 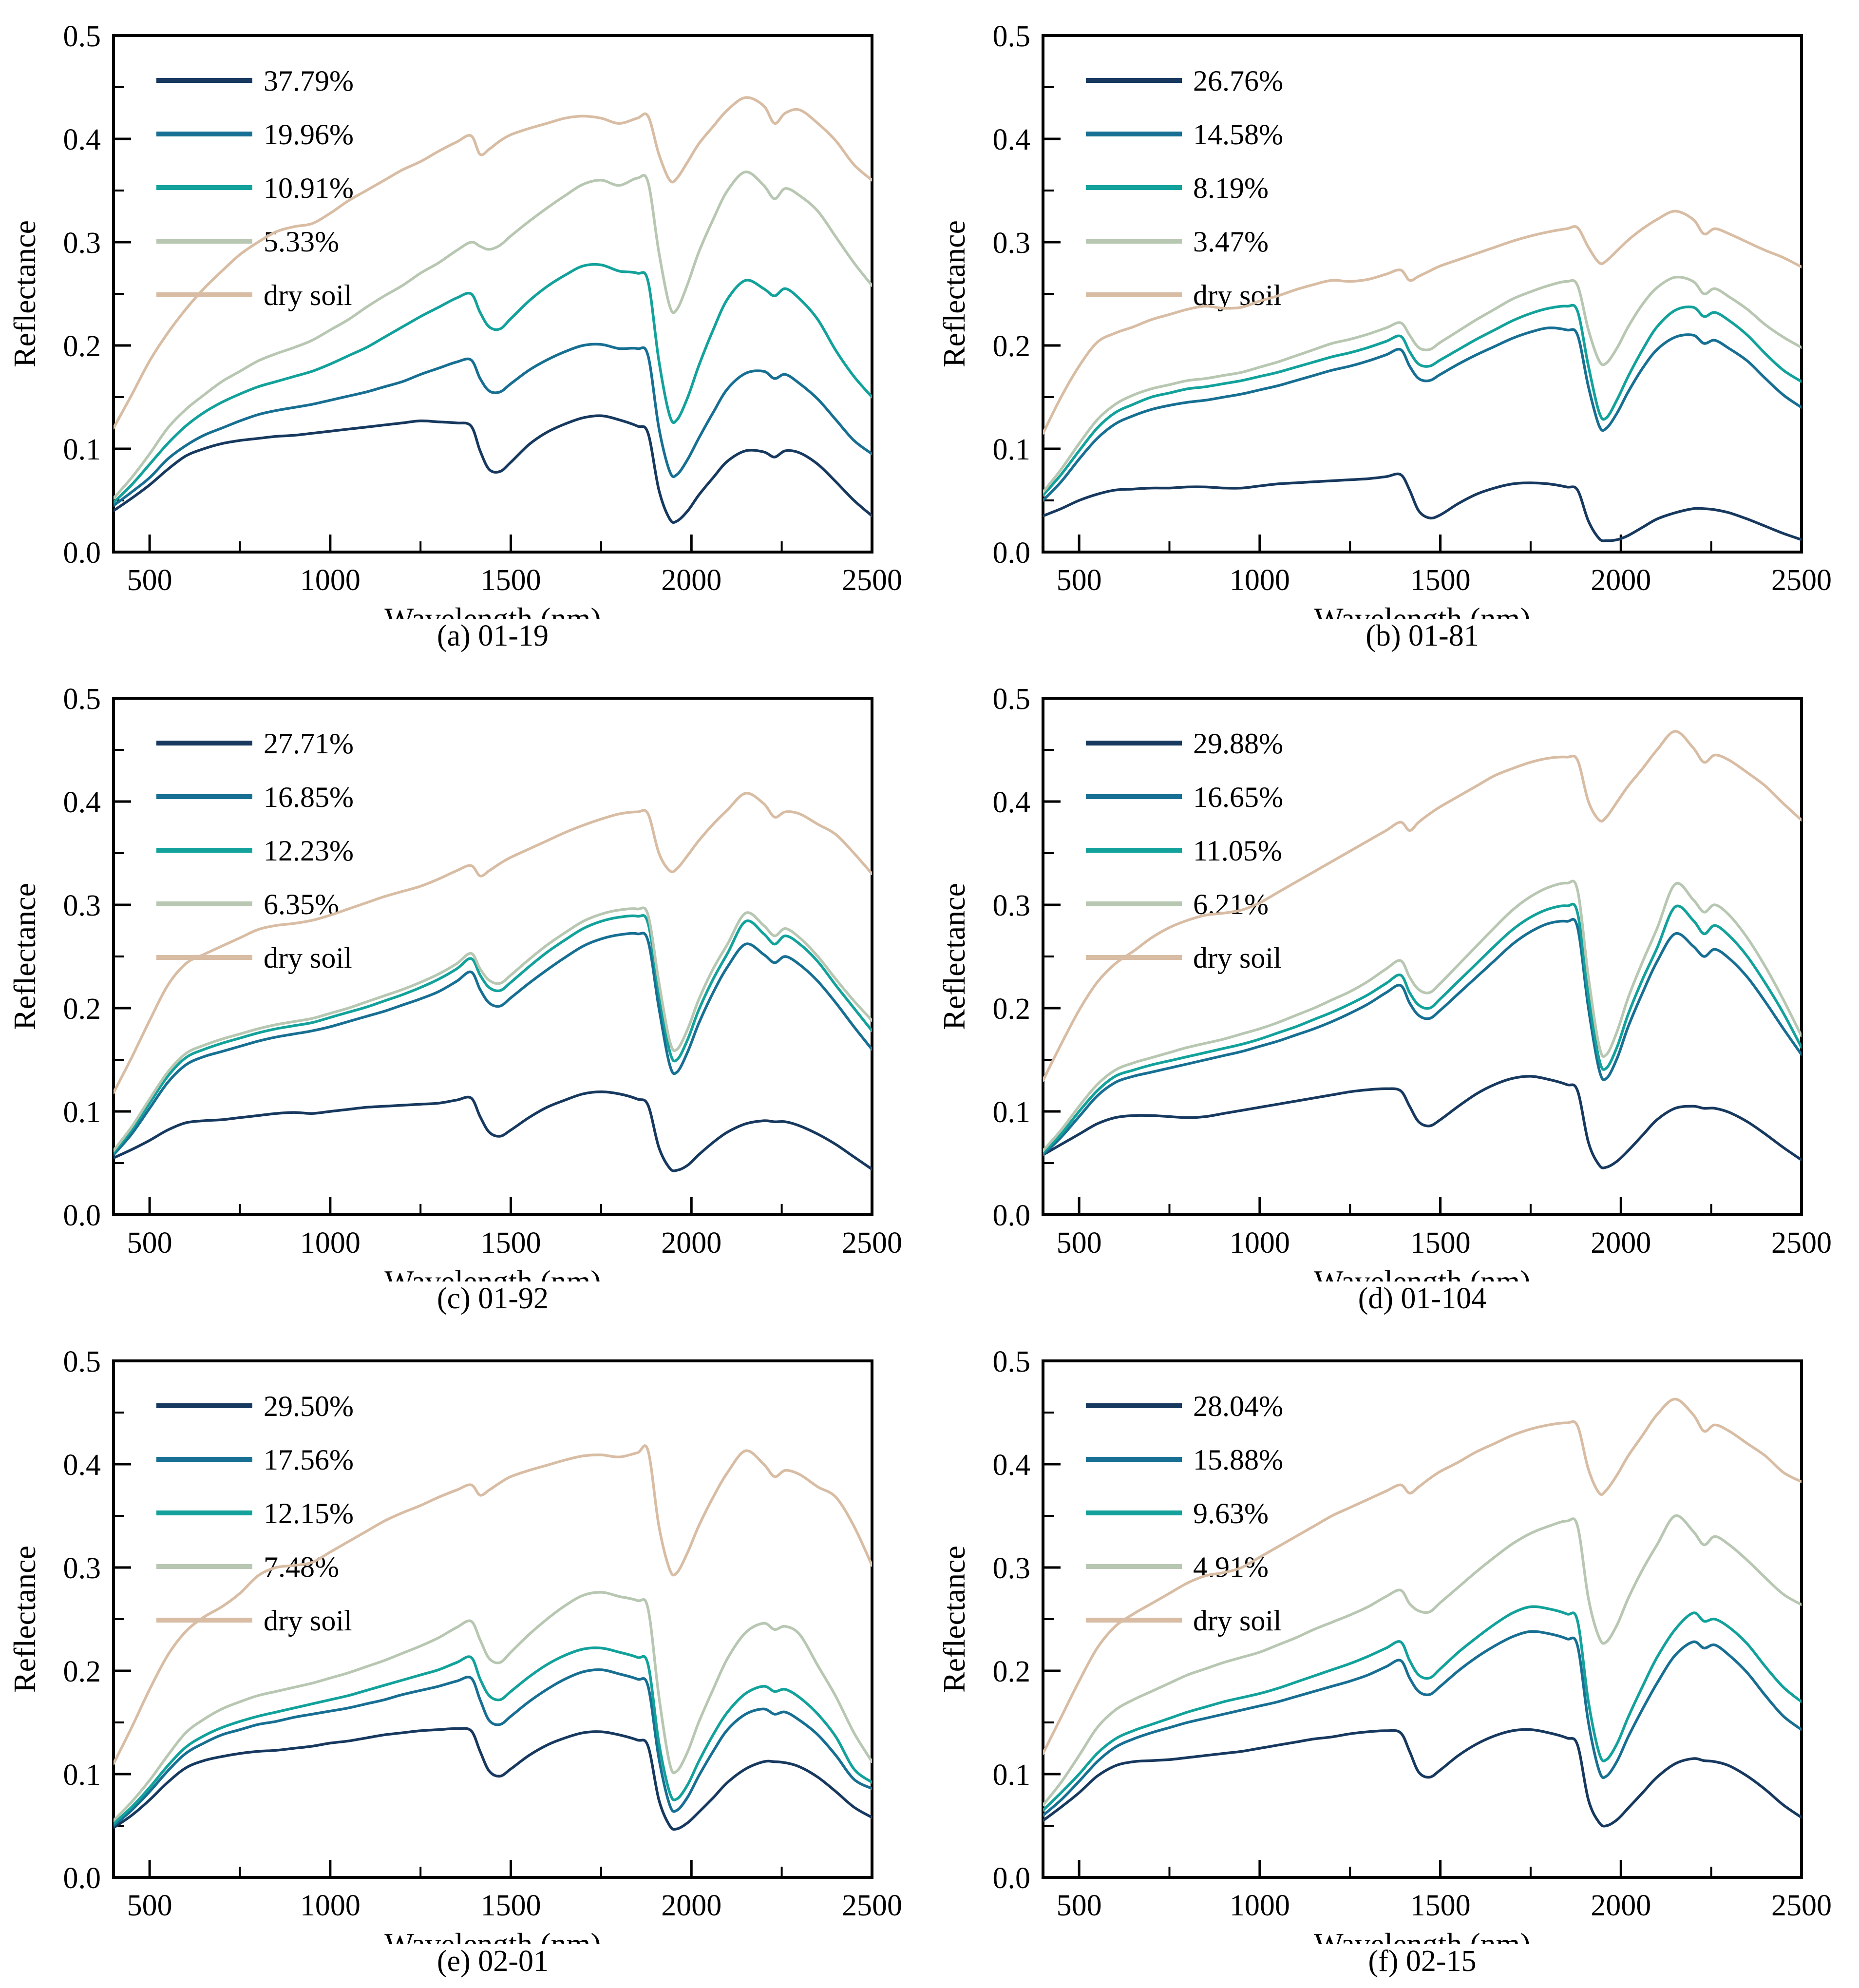 What do you see at coordinates (493, 1044) in the screenshot?
I see `series-line-16.85%` at bounding box center [493, 1044].